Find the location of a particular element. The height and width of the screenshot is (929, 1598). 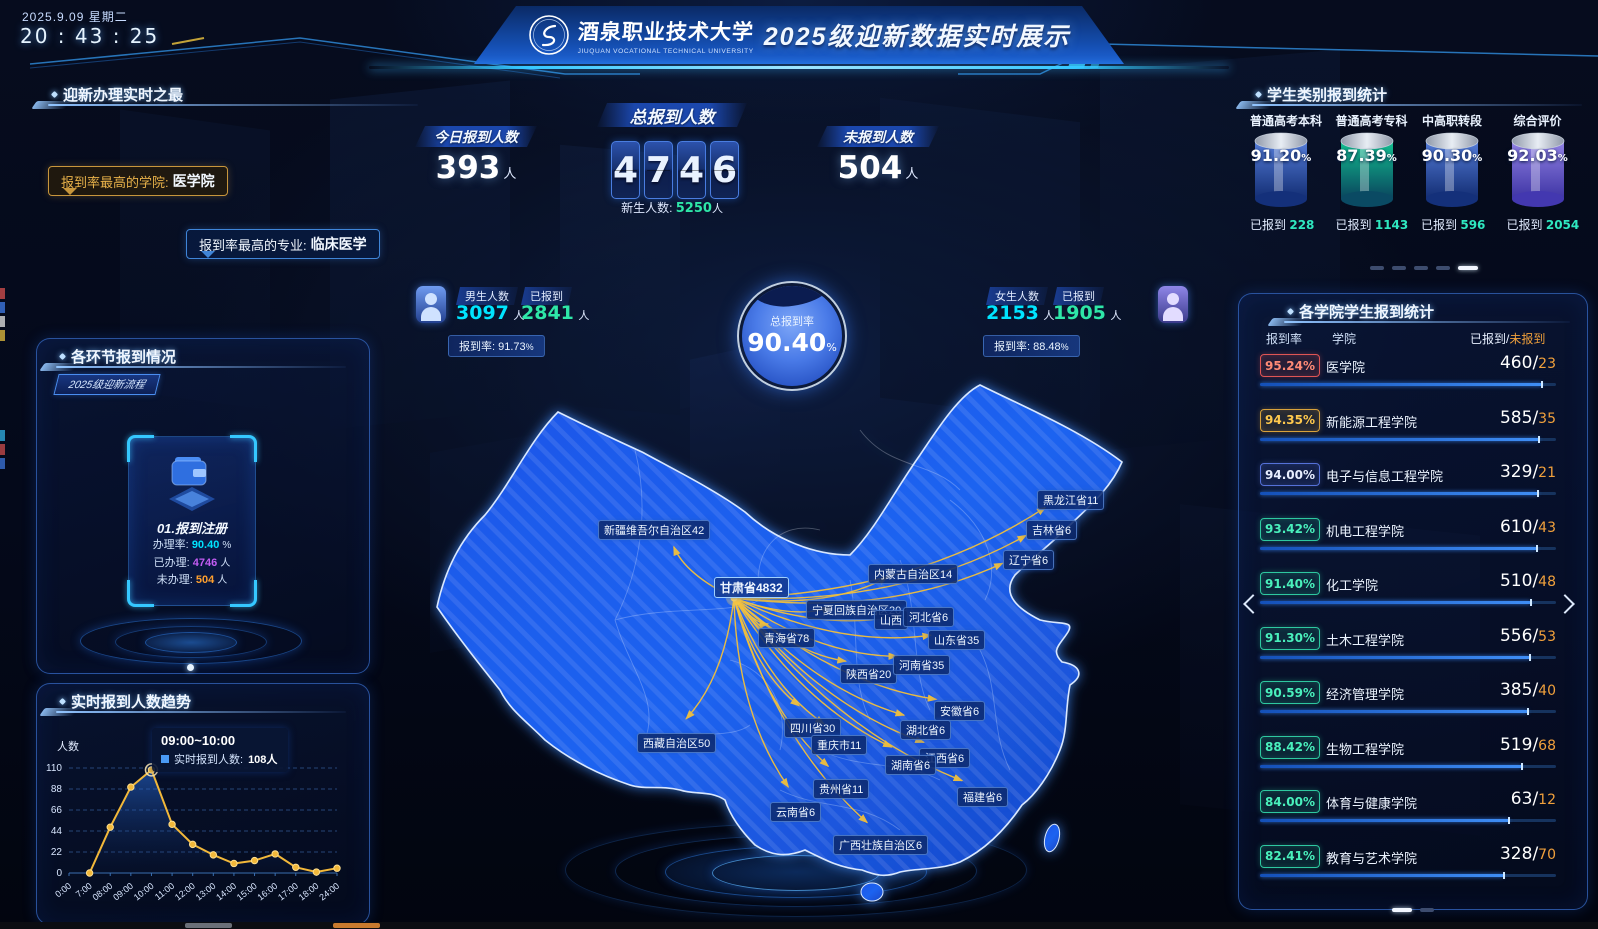

college-row-土木工程学院: 91.30% 土木工程学院 556/53 is located at coordinates (1409, 648).